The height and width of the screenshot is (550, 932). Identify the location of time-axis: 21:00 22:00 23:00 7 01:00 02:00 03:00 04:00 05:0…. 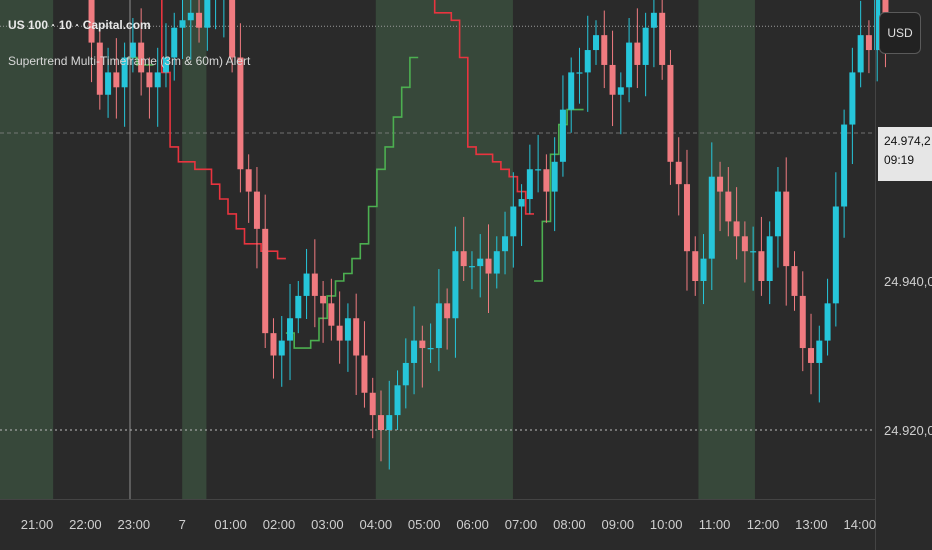
(448, 524).